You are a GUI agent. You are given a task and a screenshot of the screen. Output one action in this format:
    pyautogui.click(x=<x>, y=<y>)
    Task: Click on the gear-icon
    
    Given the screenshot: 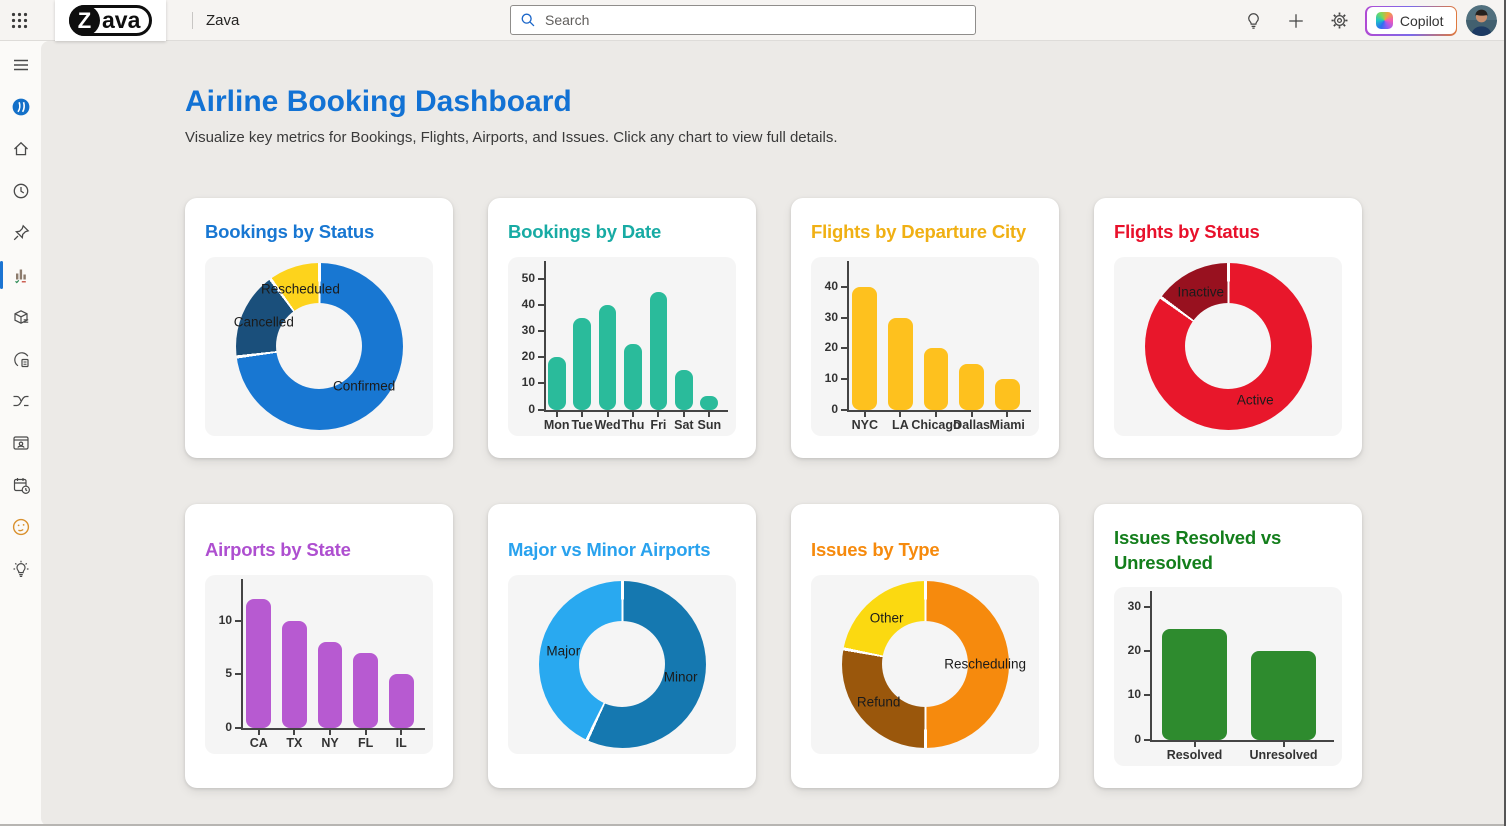 What is the action you would take?
    pyautogui.click(x=1339, y=21)
    